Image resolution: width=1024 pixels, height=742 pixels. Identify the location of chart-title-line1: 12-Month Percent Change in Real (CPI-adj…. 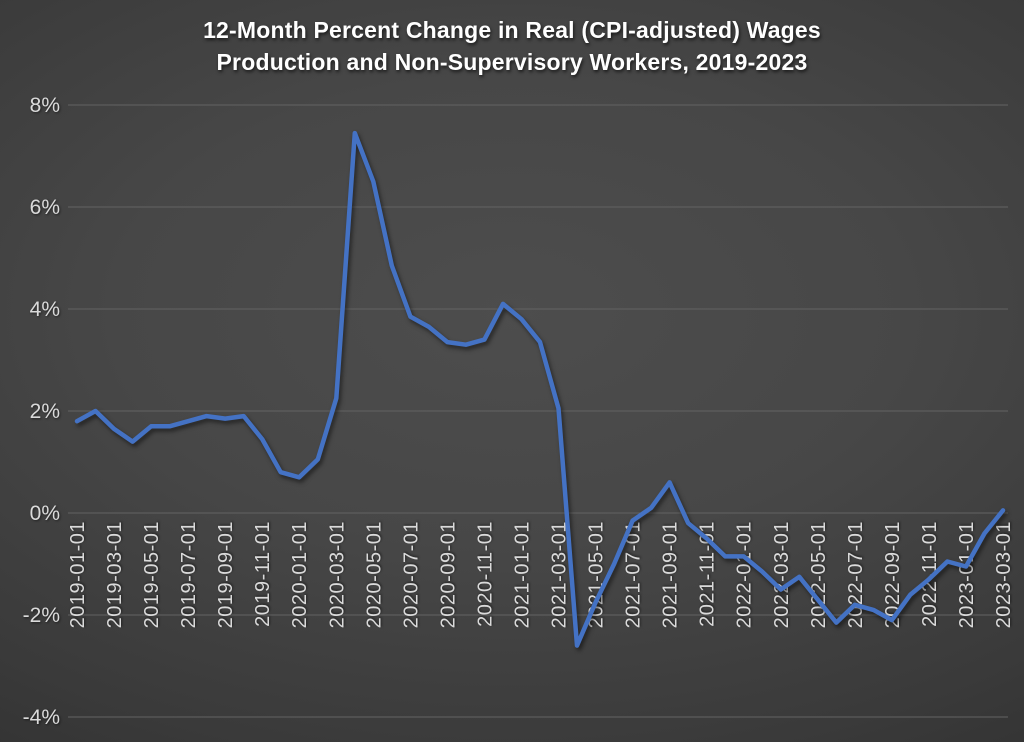
(512, 30).